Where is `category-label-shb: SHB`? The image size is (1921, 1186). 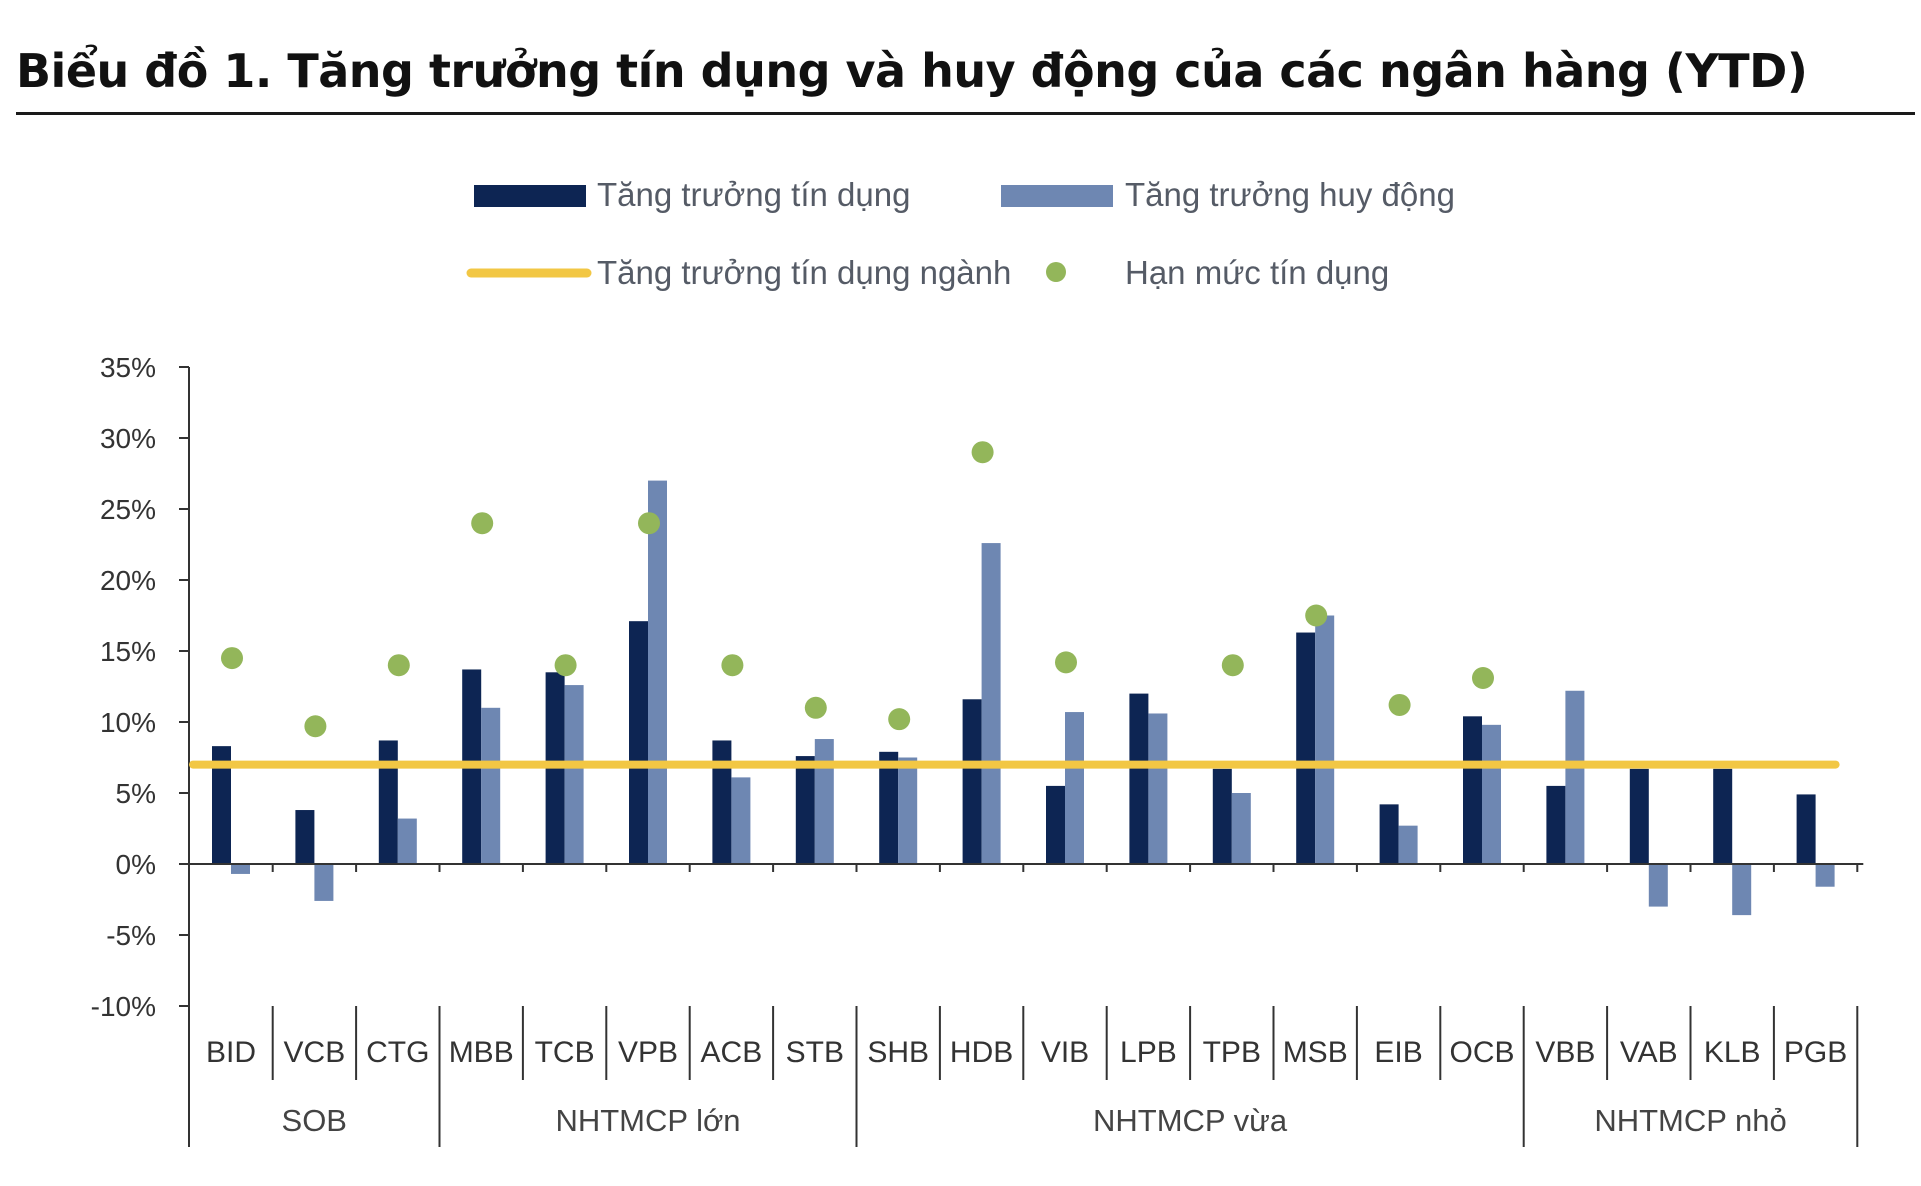
category-label-shb: SHB is located at coordinates (898, 1052).